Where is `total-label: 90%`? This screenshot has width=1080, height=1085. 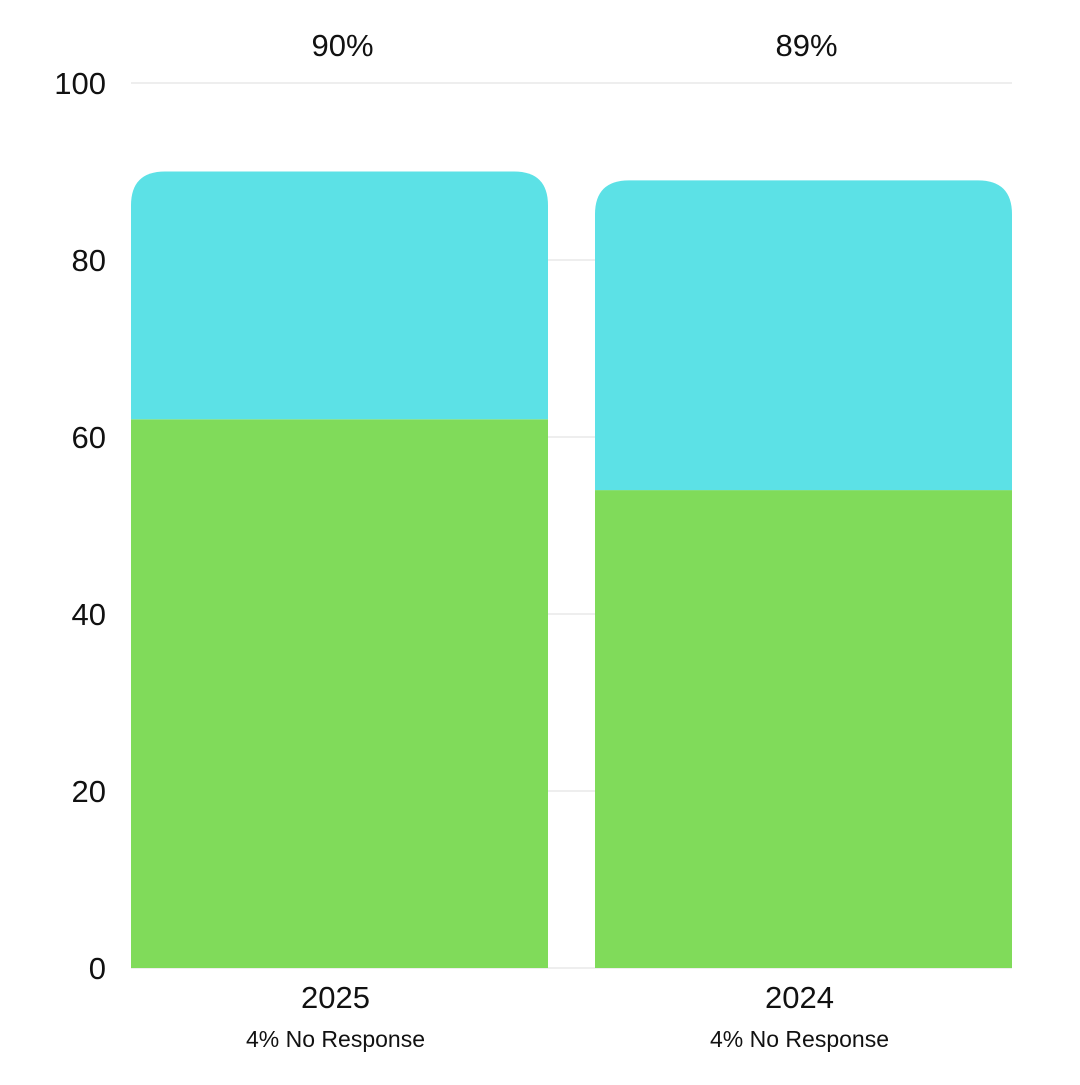
total-label: 90% is located at coordinates (342, 45).